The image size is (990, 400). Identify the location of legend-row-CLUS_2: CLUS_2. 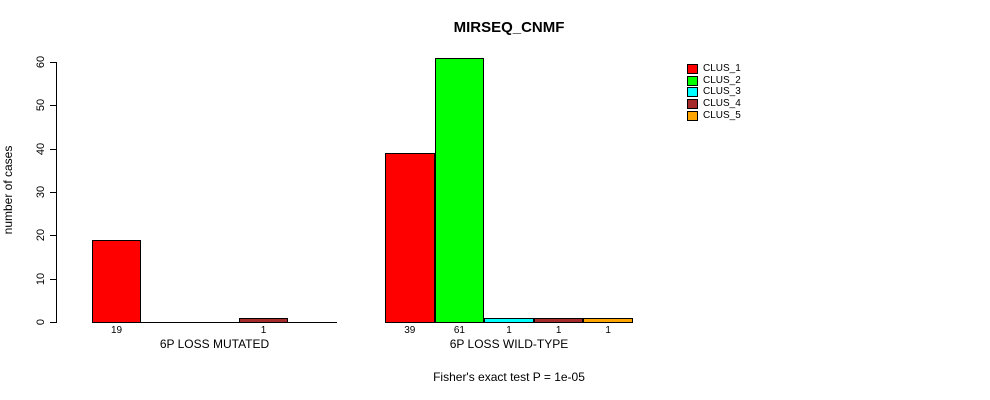
(714, 81).